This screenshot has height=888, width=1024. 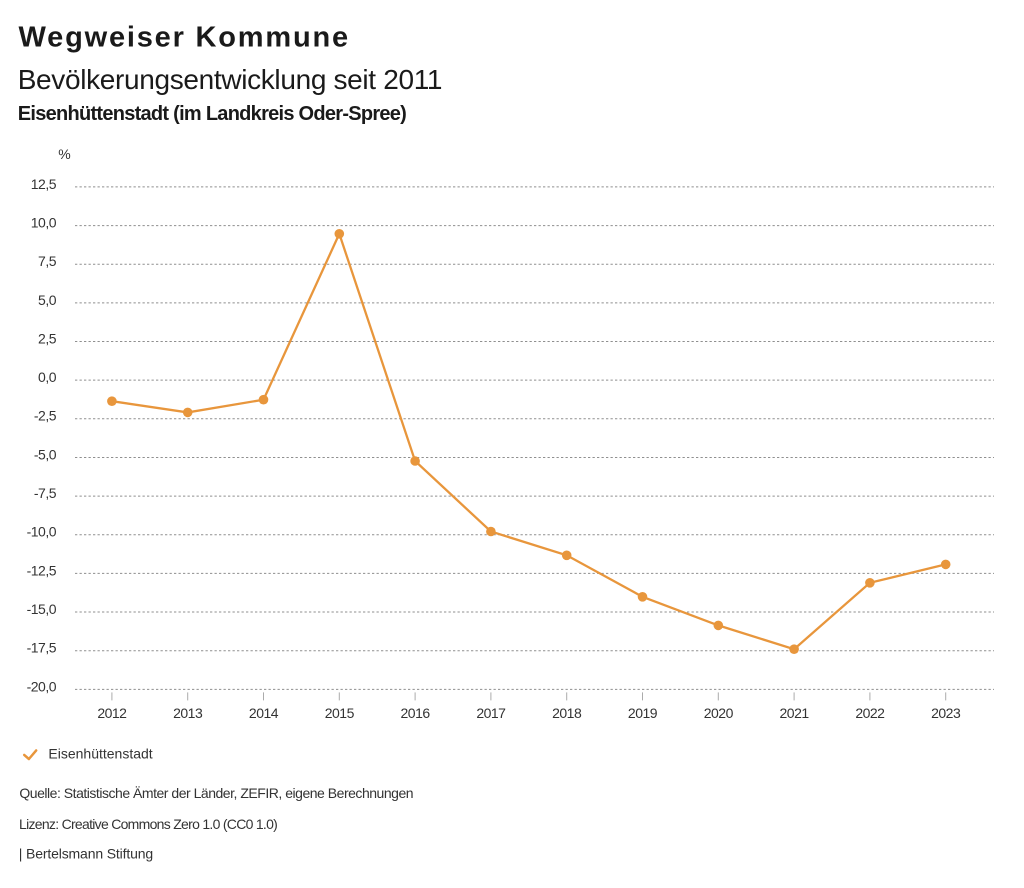 I want to click on svg-text:Bevölkerungsentwicklung seit 2: Bevölkerungsentwicklung seit 2011, so click(x=230, y=79).